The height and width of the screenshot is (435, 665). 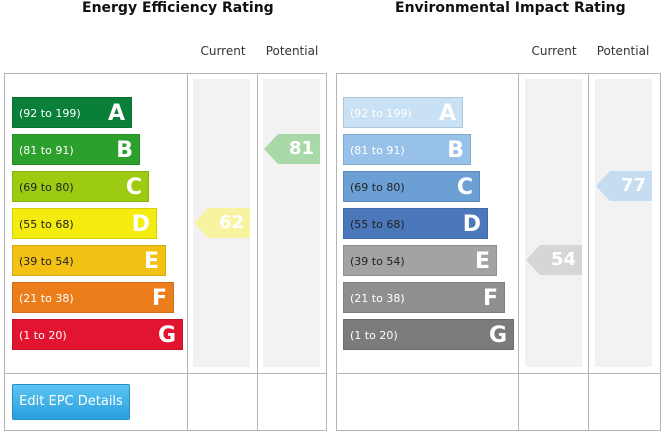 I want to click on energy-band-d: (55 to 68) D, so click(x=84, y=223).